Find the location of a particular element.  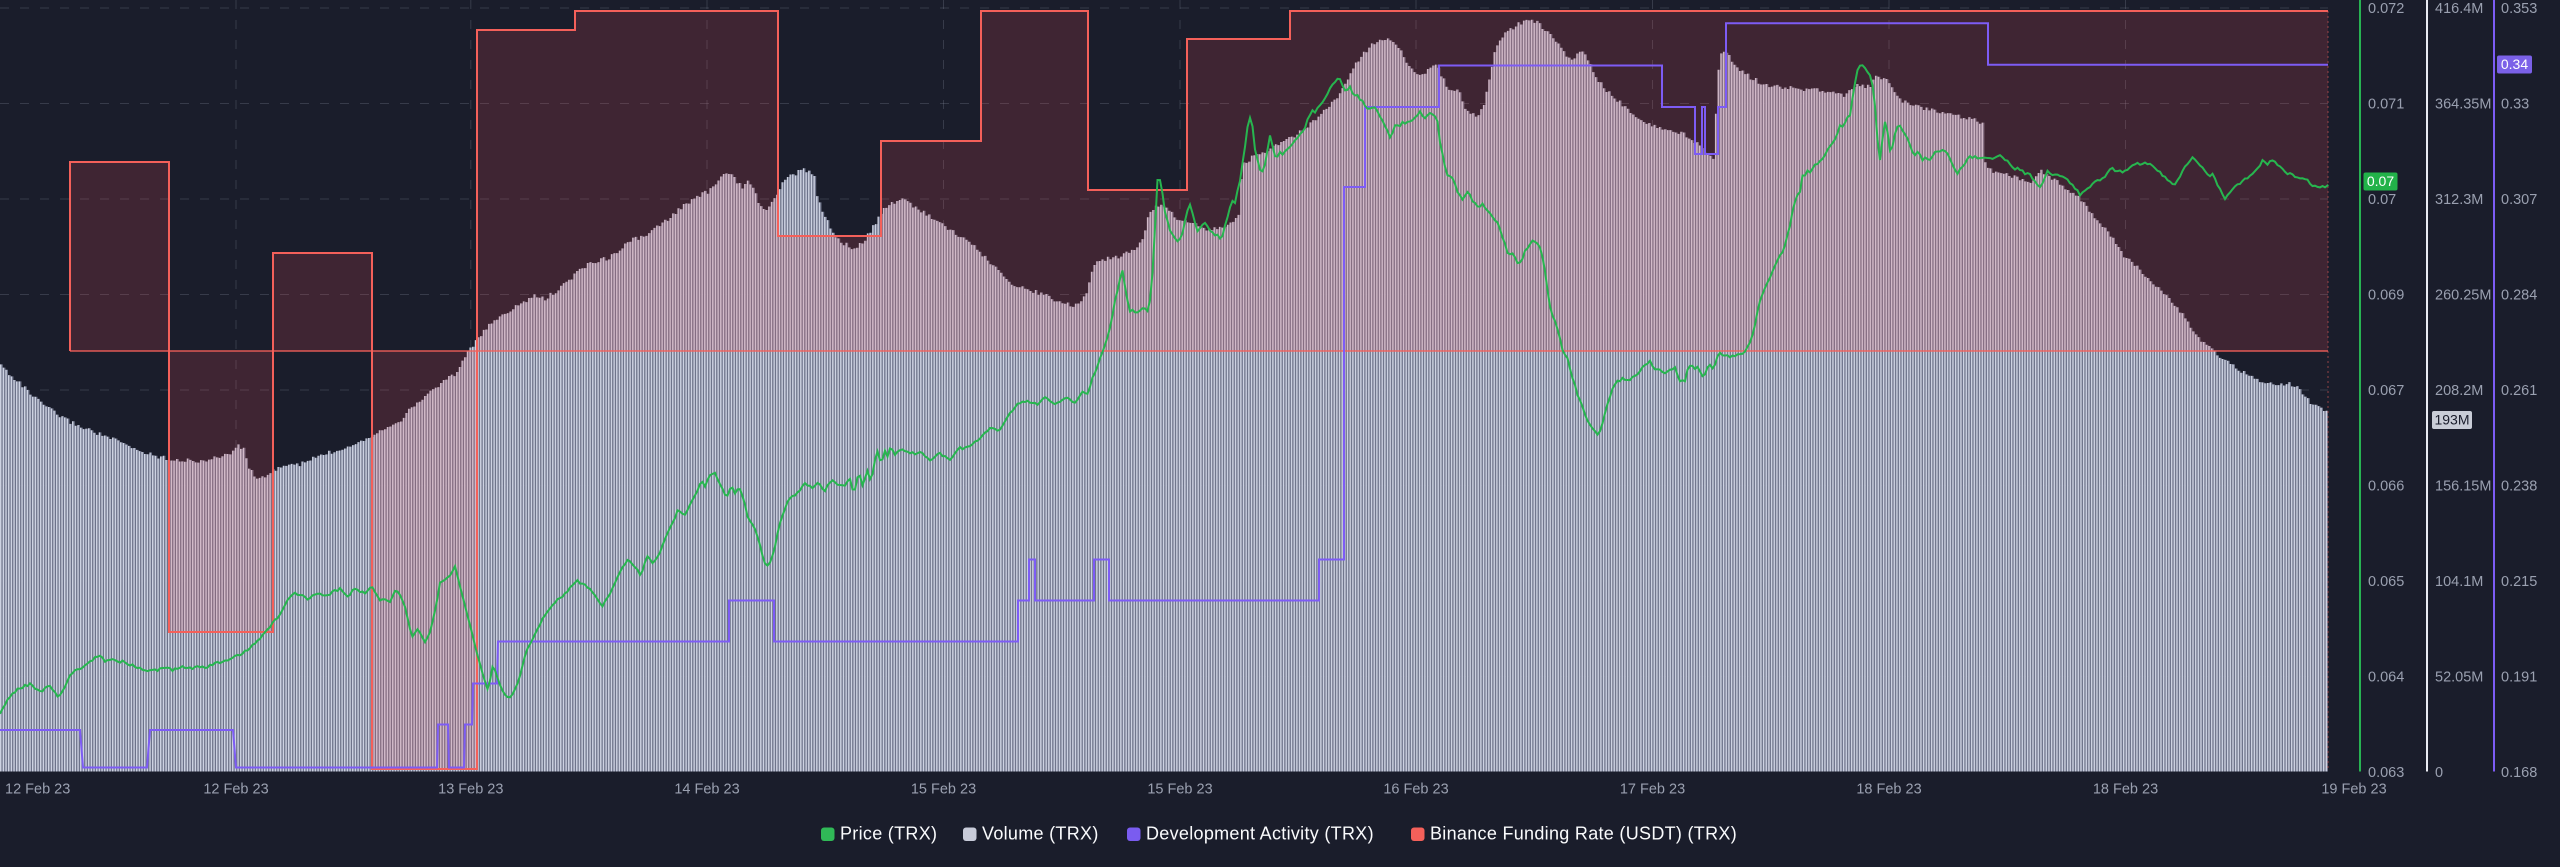

svg-text: 0.063 is located at coordinates (2386, 773).